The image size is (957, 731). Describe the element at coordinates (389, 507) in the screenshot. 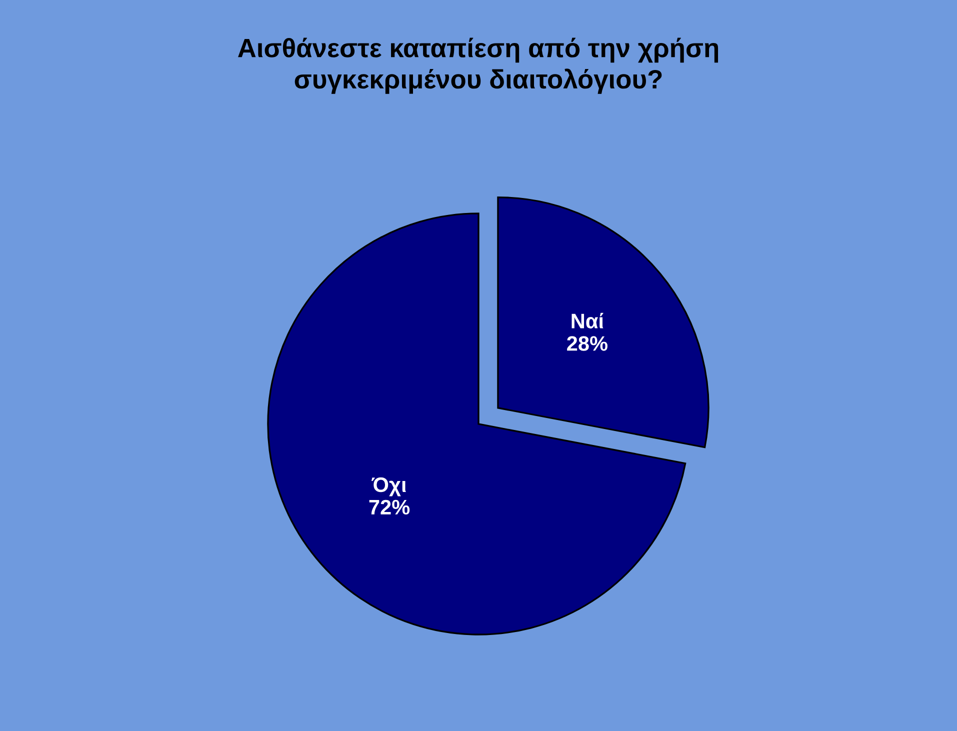

I see `data-label: 72%` at that location.